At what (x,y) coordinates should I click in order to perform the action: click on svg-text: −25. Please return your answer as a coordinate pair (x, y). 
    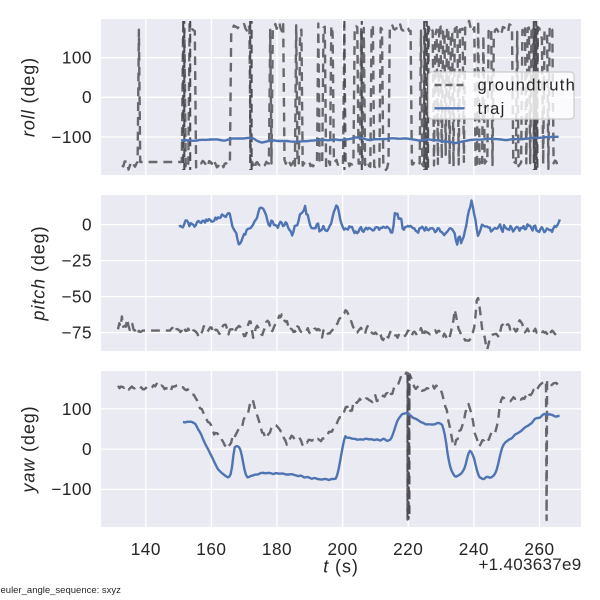
    Looking at the image, I should click on (76, 261).